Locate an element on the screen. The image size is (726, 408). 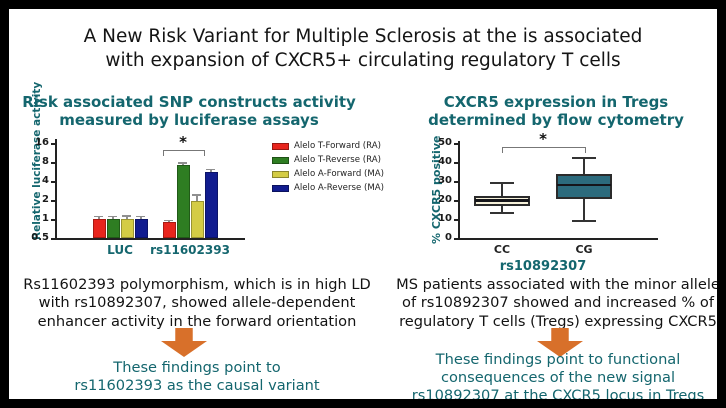
legend-label: Alelo T-Forward (RA) is located at coordinates (337, 146).